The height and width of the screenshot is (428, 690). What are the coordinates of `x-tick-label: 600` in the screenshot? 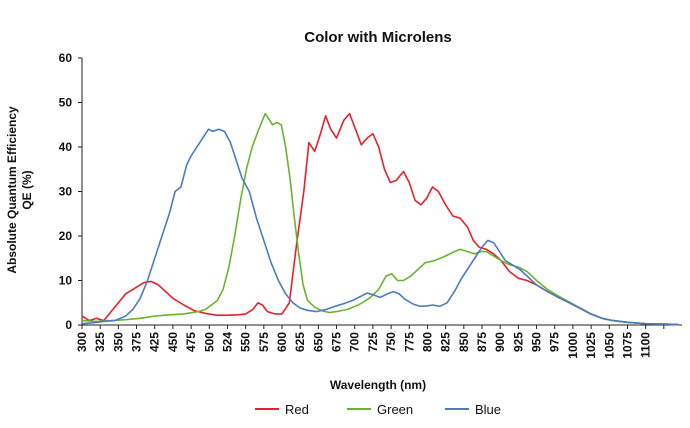 It's located at (282, 342).